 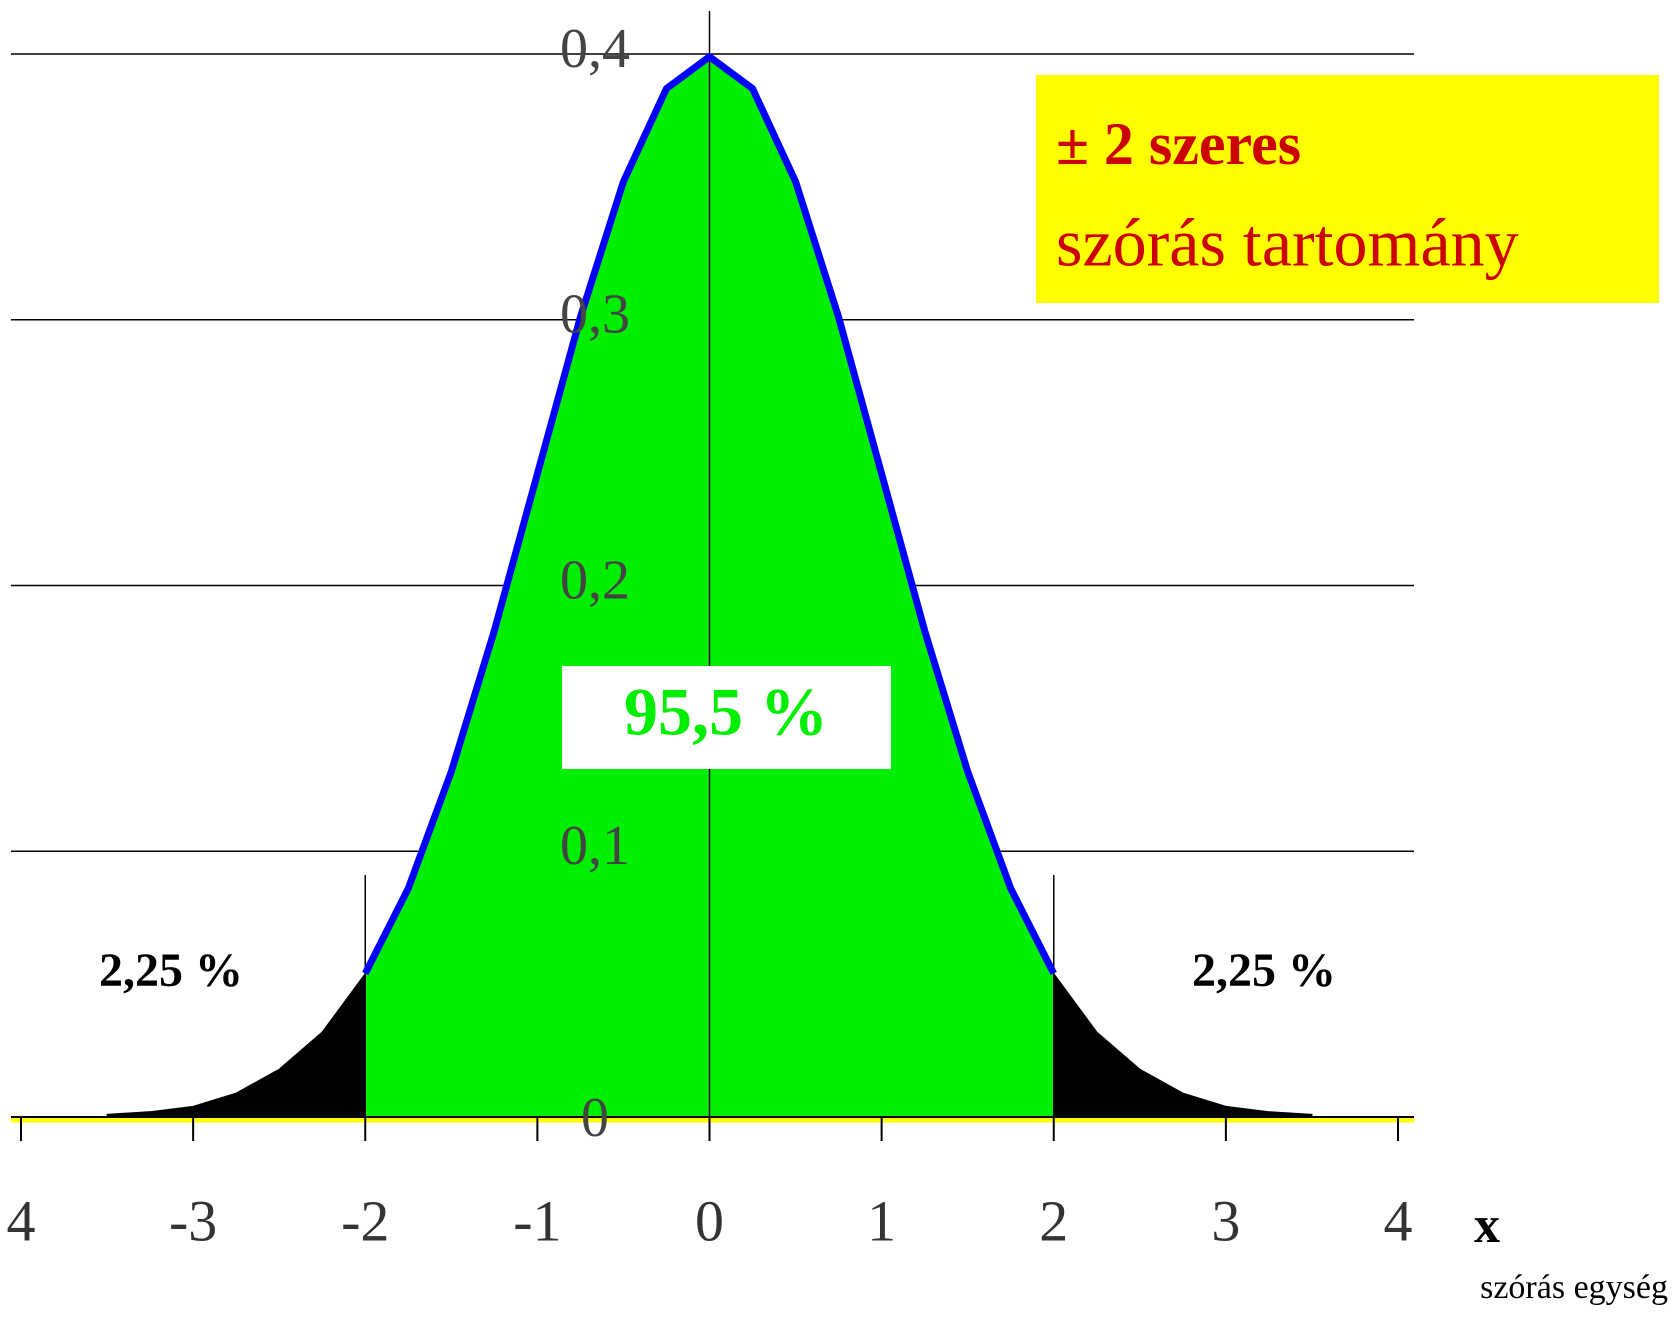 What do you see at coordinates (726, 712) in the screenshot?
I see `annotation: 95,5 %` at bounding box center [726, 712].